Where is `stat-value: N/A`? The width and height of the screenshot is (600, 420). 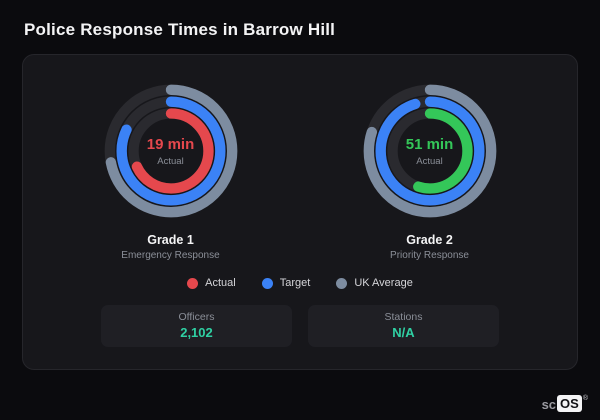
stat-value: N/A is located at coordinates (403, 332).